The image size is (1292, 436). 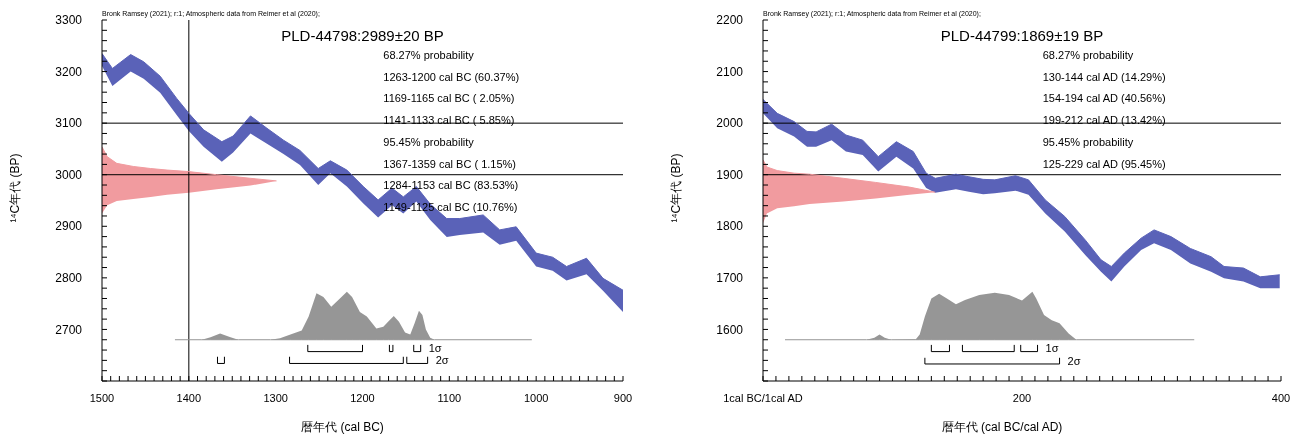 I want to click on x-tick-label: 1000, so click(x=536, y=398).